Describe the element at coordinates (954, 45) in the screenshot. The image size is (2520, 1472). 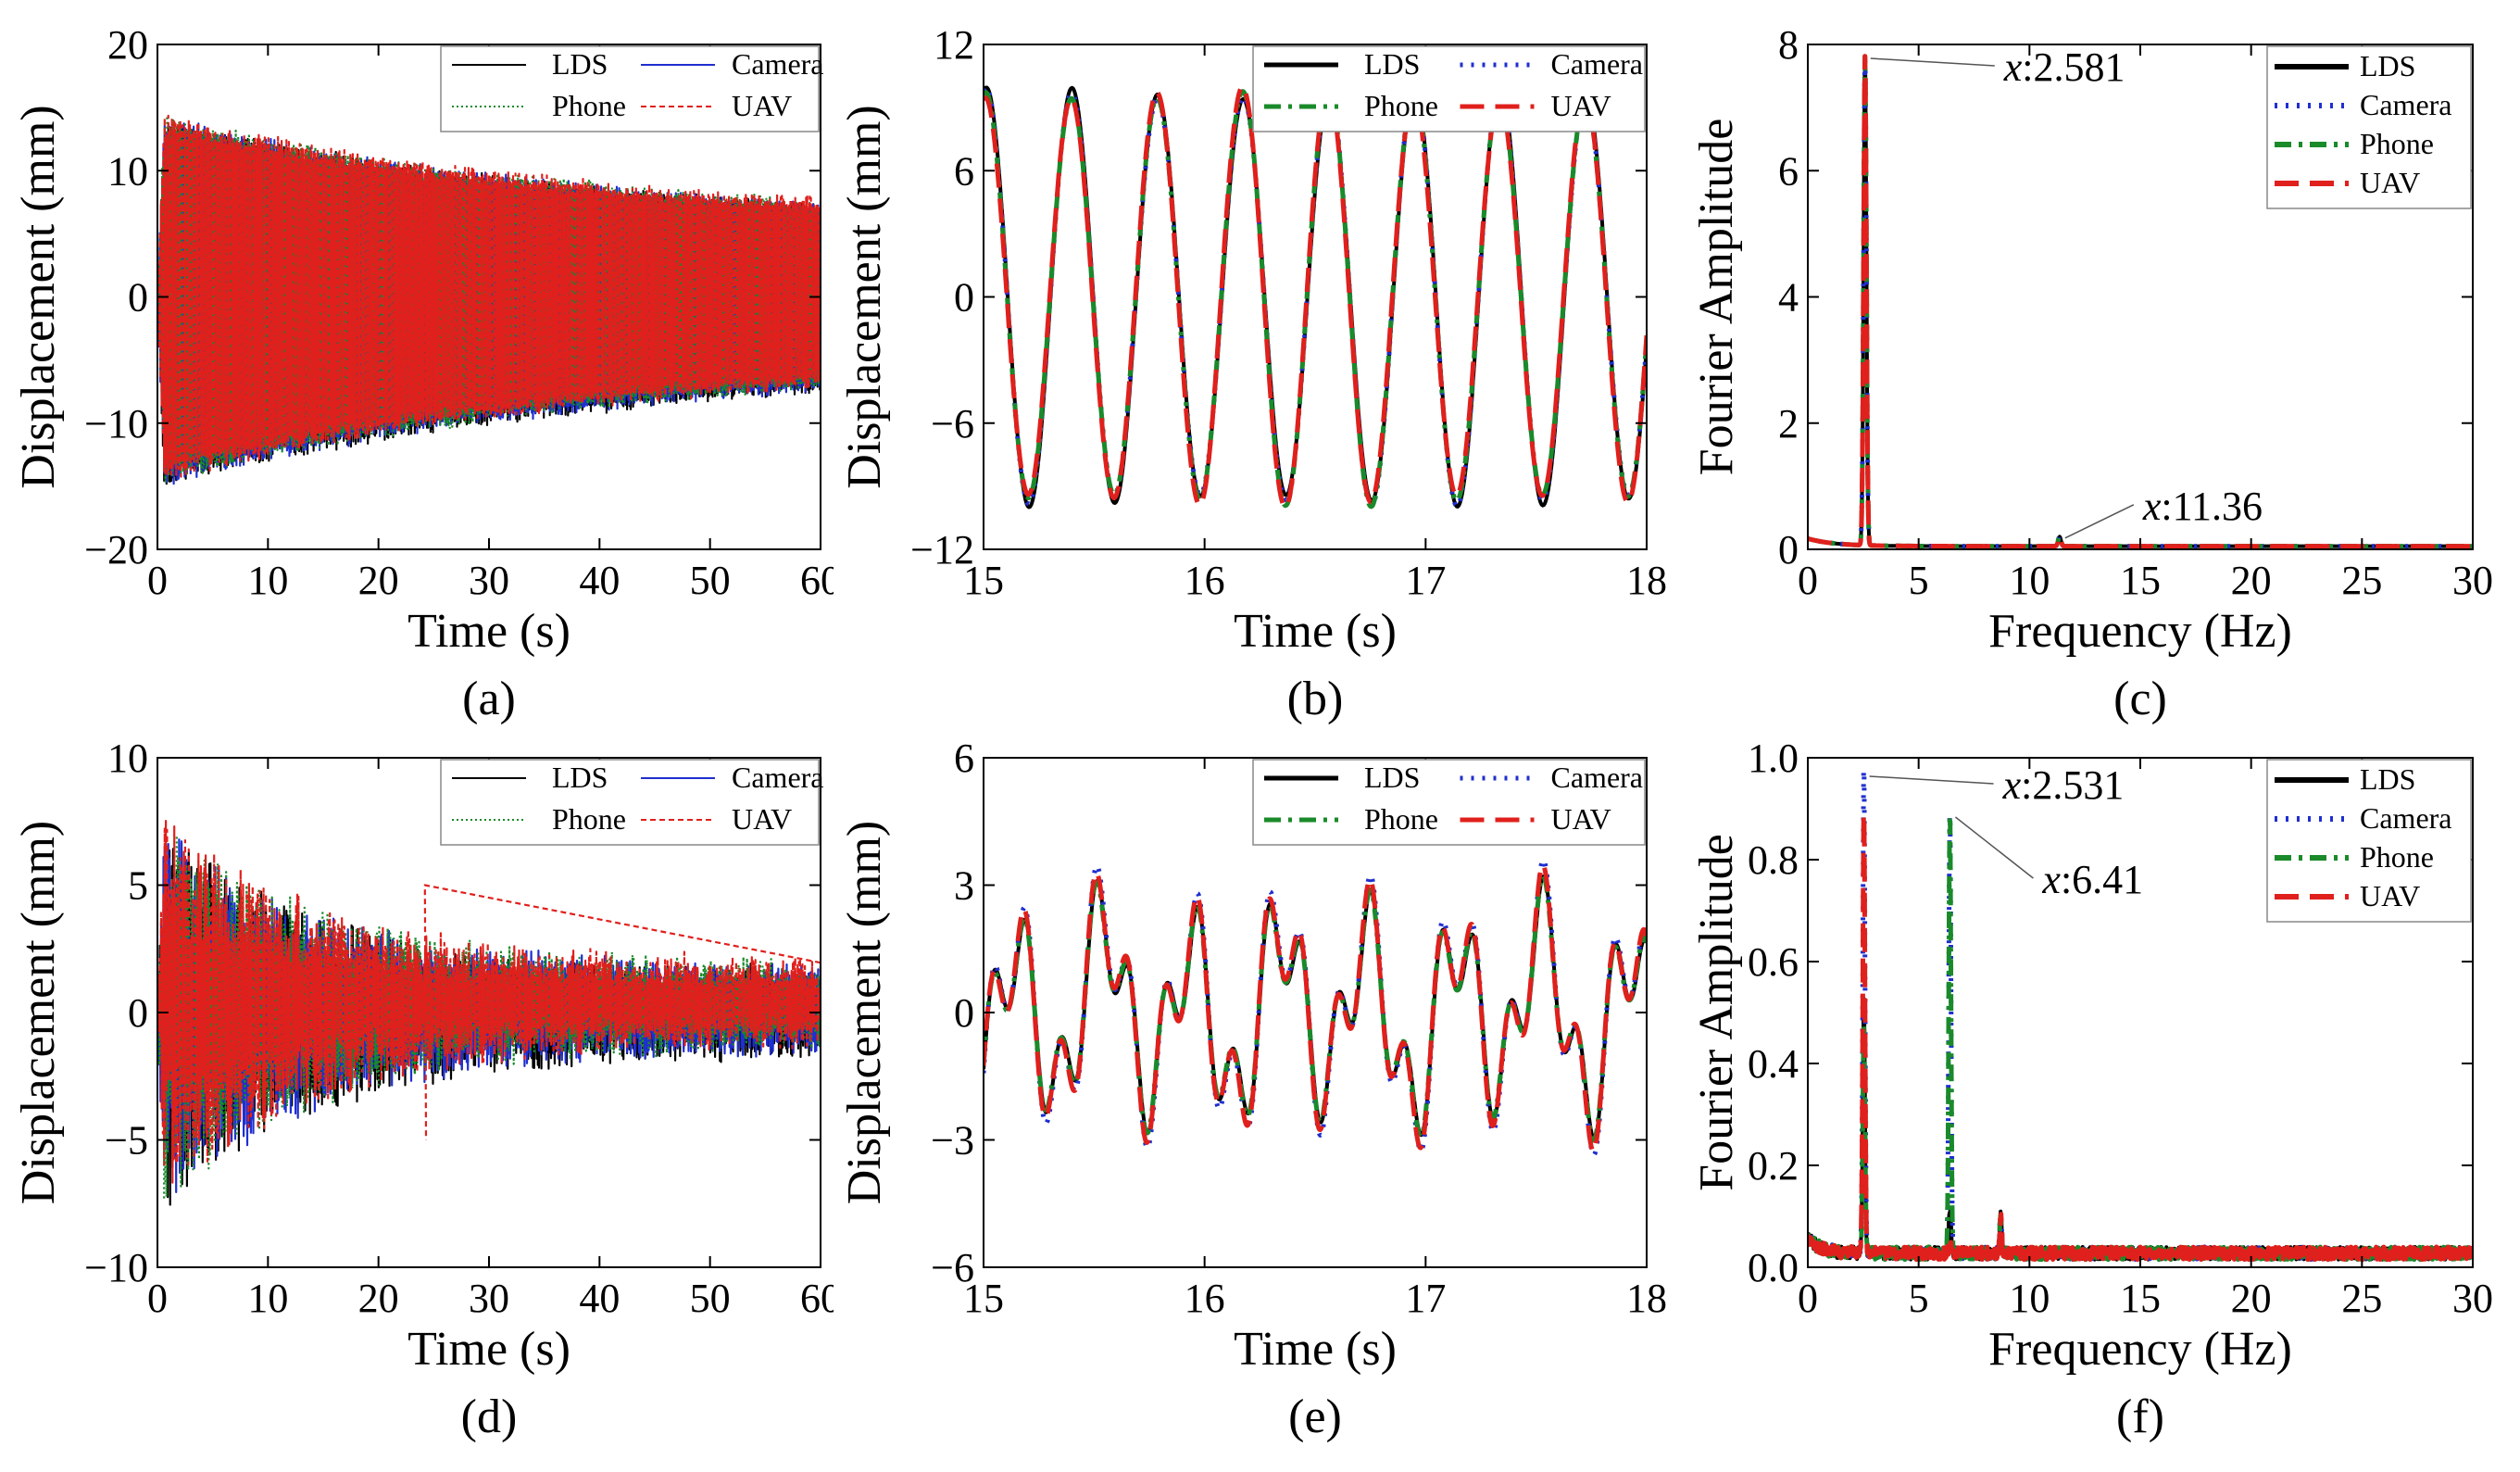
I see `y-tick-label: 12` at that location.